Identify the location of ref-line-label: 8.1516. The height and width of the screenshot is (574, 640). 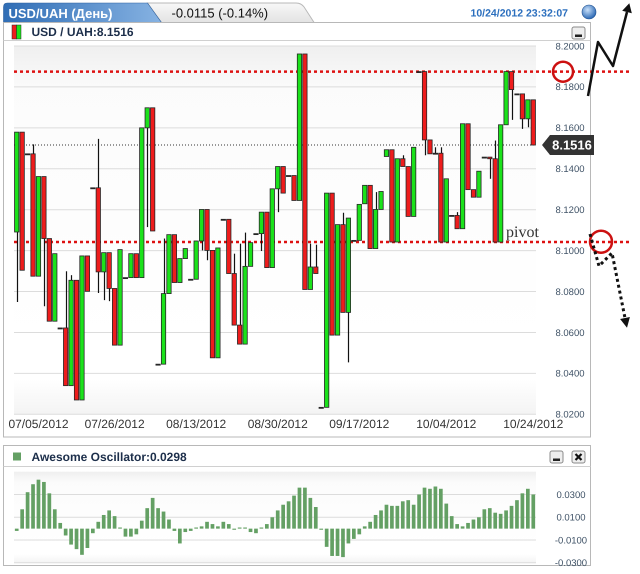
(572, 145).